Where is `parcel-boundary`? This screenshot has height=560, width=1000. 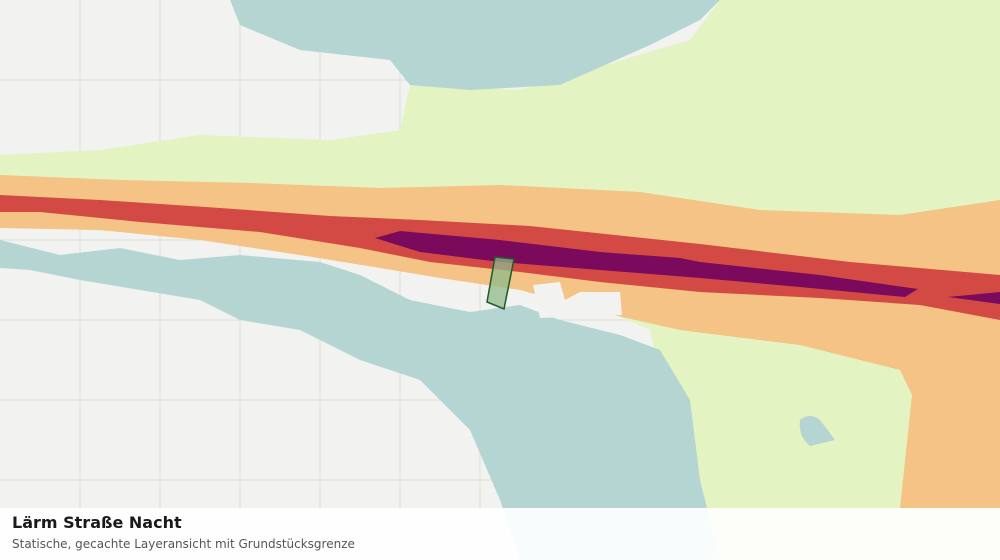
parcel-boundary is located at coordinates (500, 283).